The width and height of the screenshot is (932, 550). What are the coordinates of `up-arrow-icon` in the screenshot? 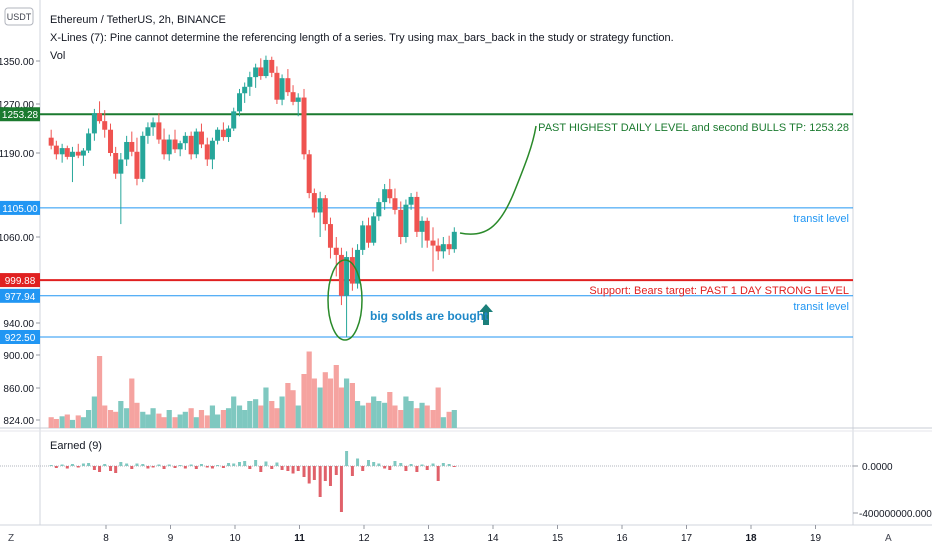 It's located at (486, 314).